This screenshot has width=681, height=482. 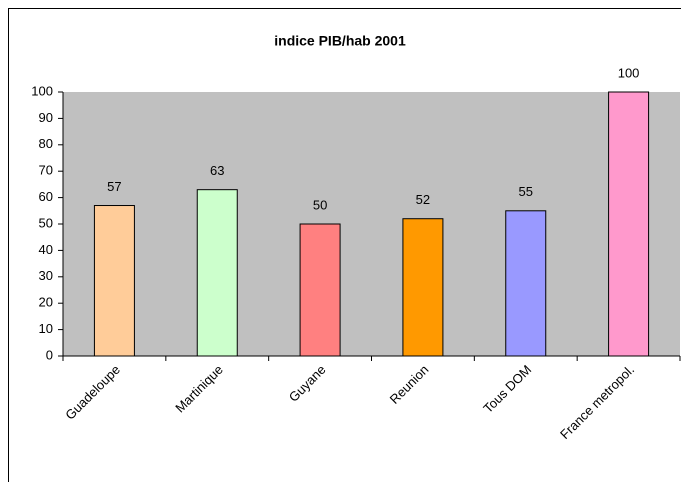 What do you see at coordinates (423, 199) in the screenshot?
I see `data-label: 52` at bounding box center [423, 199].